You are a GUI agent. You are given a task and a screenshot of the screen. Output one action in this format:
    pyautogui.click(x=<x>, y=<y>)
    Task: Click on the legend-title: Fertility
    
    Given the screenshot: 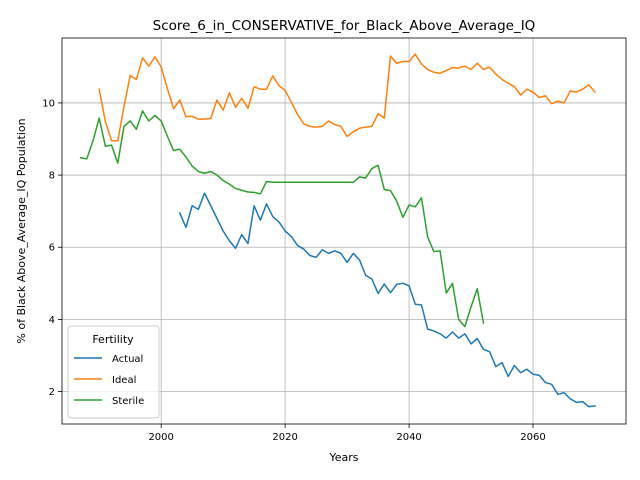 What is the action you would take?
    pyautogui.click(x=113, y=339)
    